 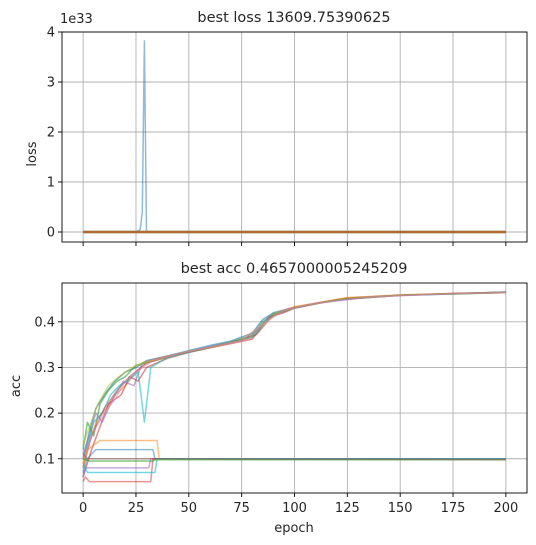 I want to click on y-tick-label: 4, so click(x=51, y=33).